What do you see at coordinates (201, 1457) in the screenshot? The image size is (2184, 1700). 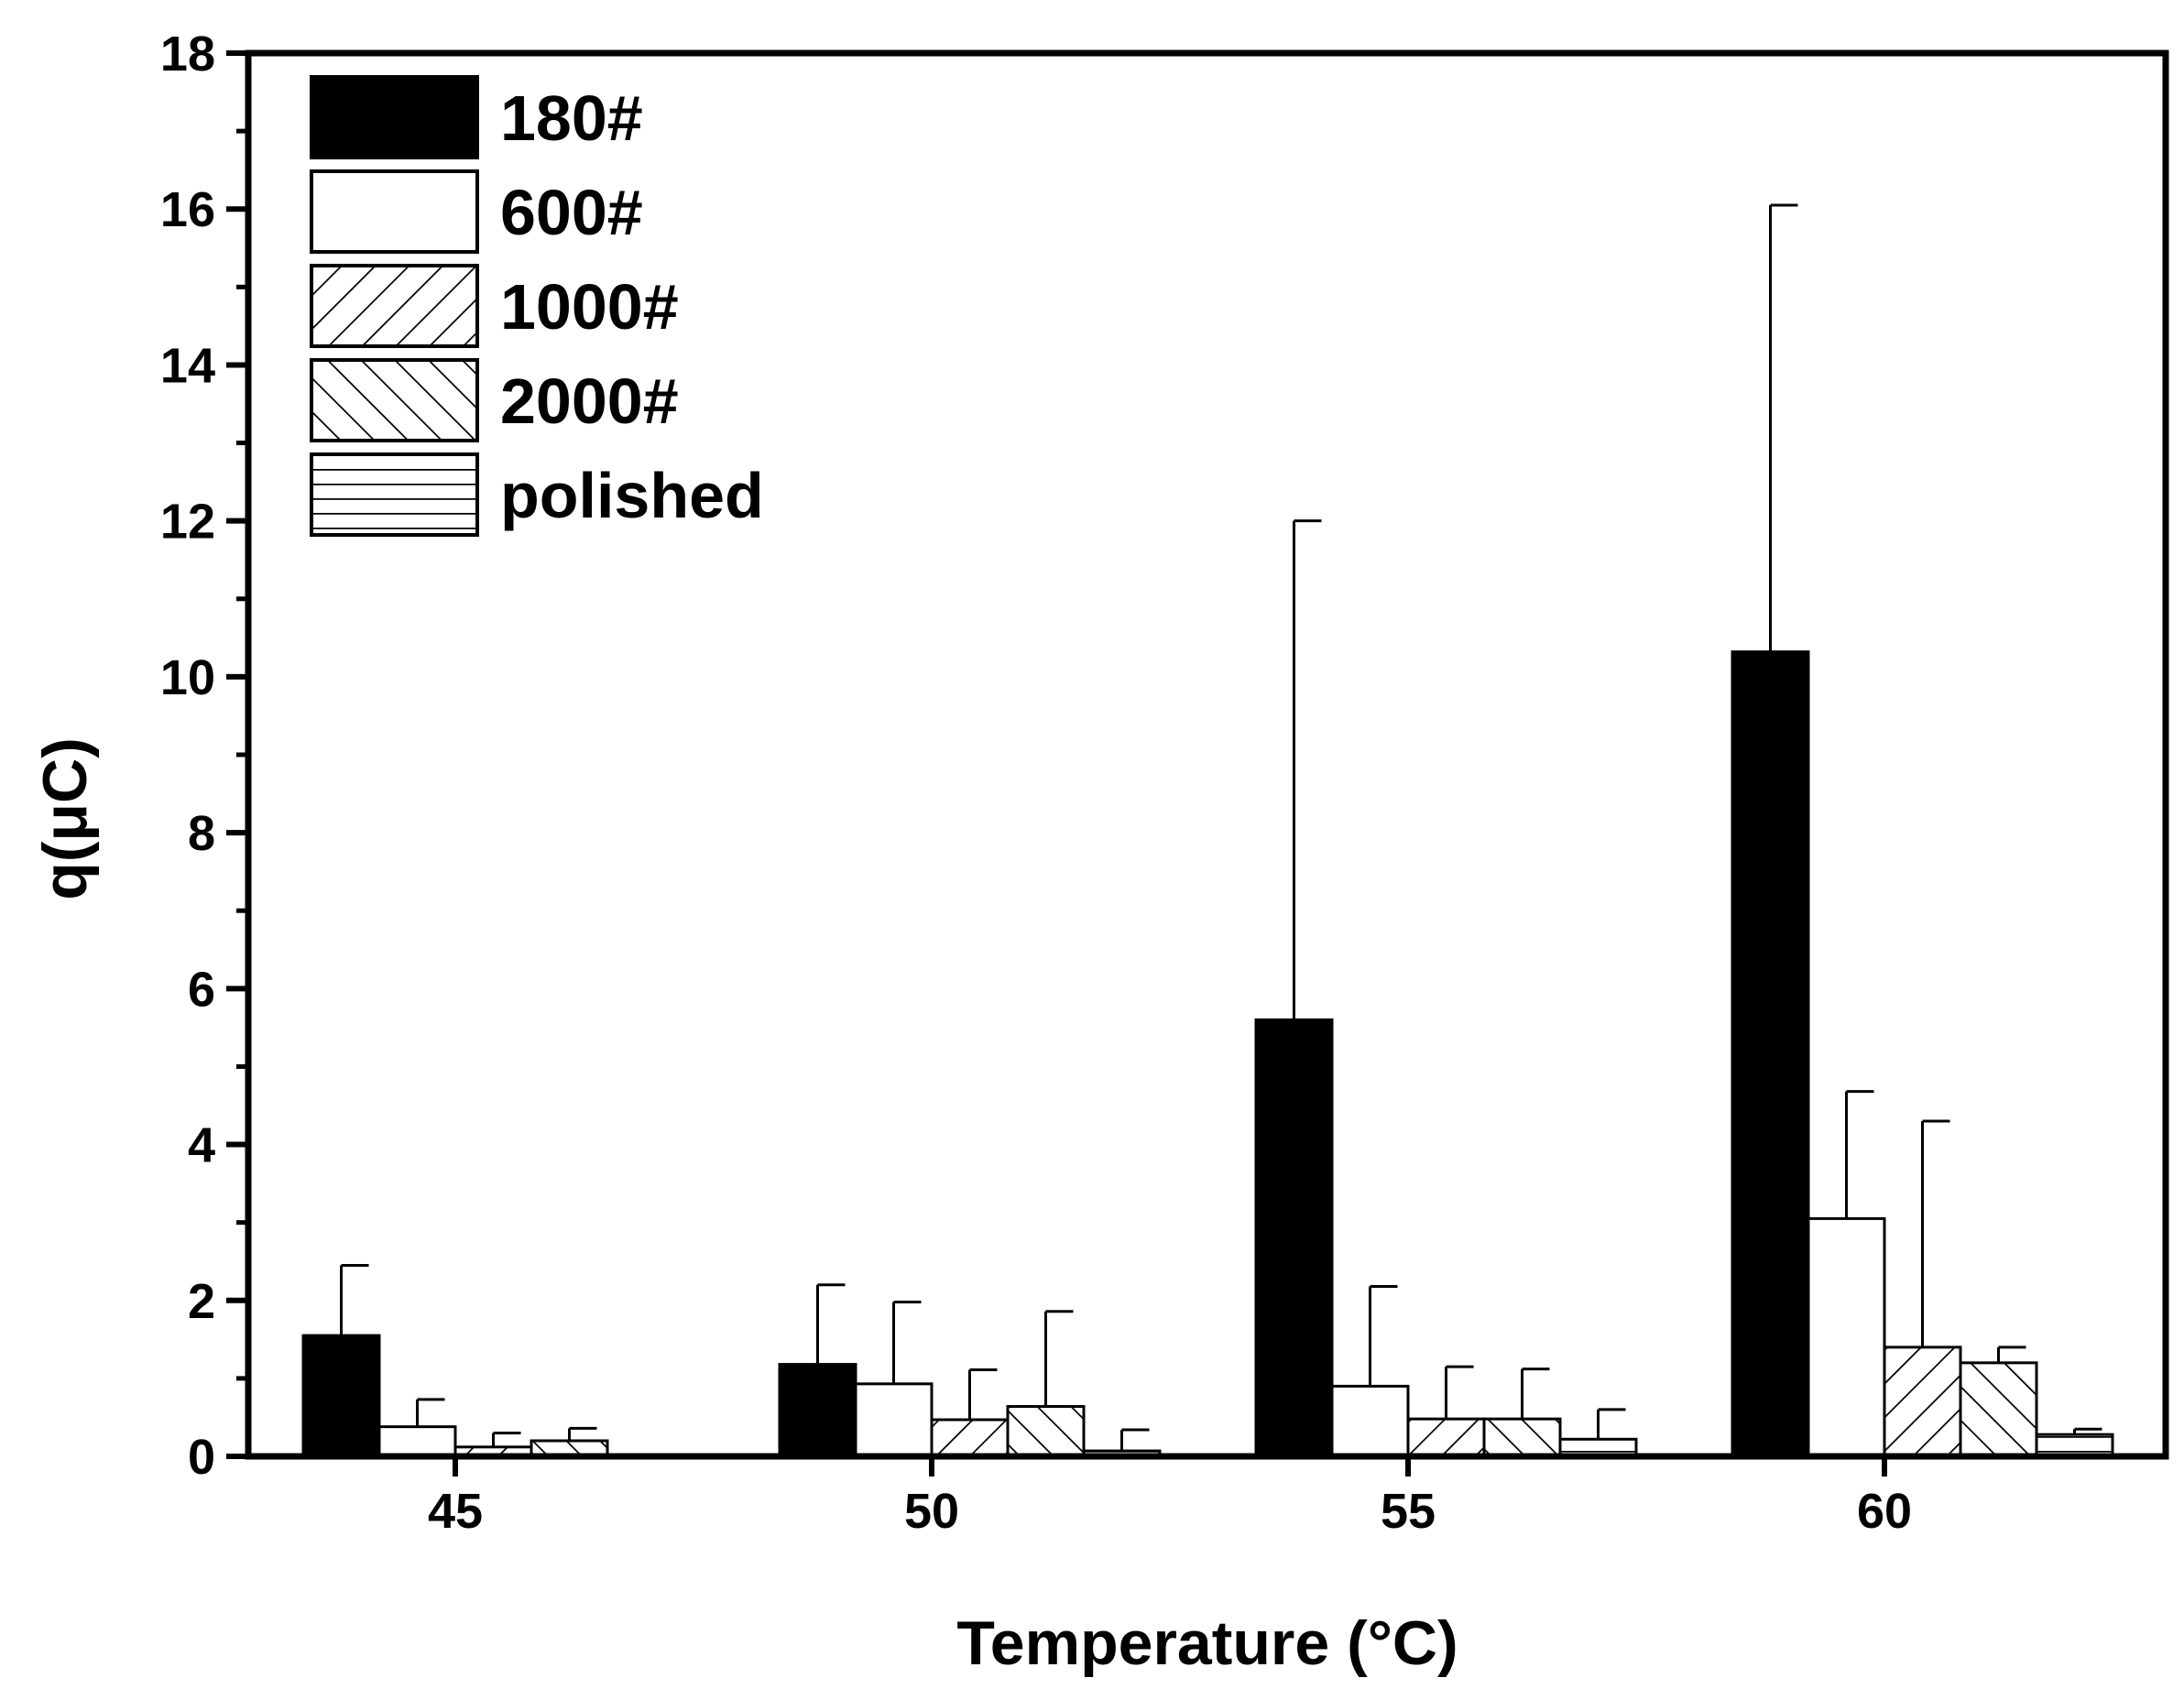 I see `y-tick-label: 0` at bounding box center [201, 1457].